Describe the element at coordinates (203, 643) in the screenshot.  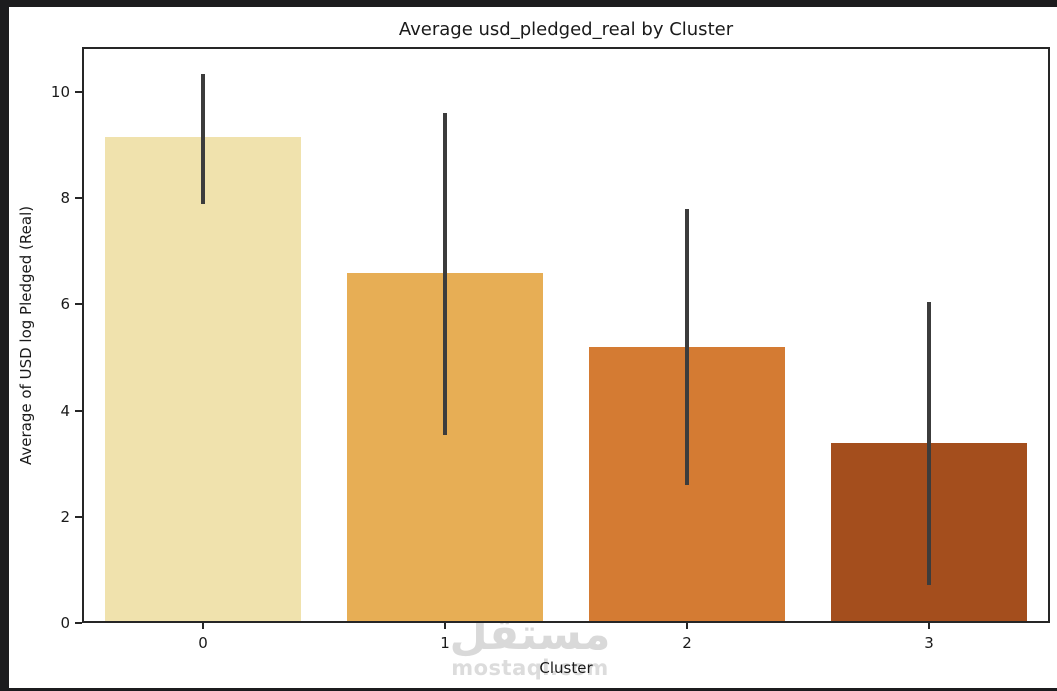
I see `x-tick-label: 0` at that location.